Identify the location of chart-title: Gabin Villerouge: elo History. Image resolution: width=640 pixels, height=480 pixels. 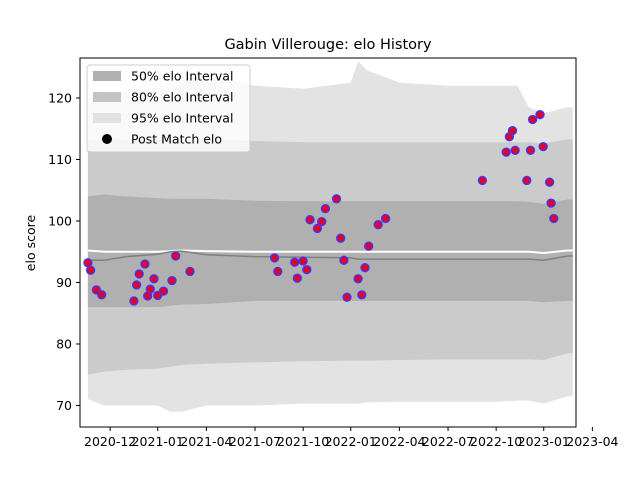
(328, 45).